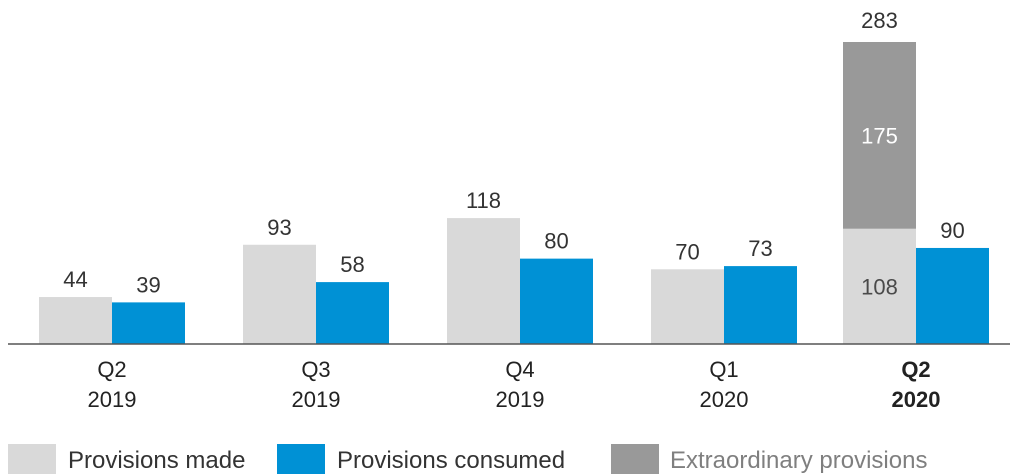  Describe the element at coordinates (32, 459) in the screenshot. I see `legend-swatch-provisions-made` at that location.